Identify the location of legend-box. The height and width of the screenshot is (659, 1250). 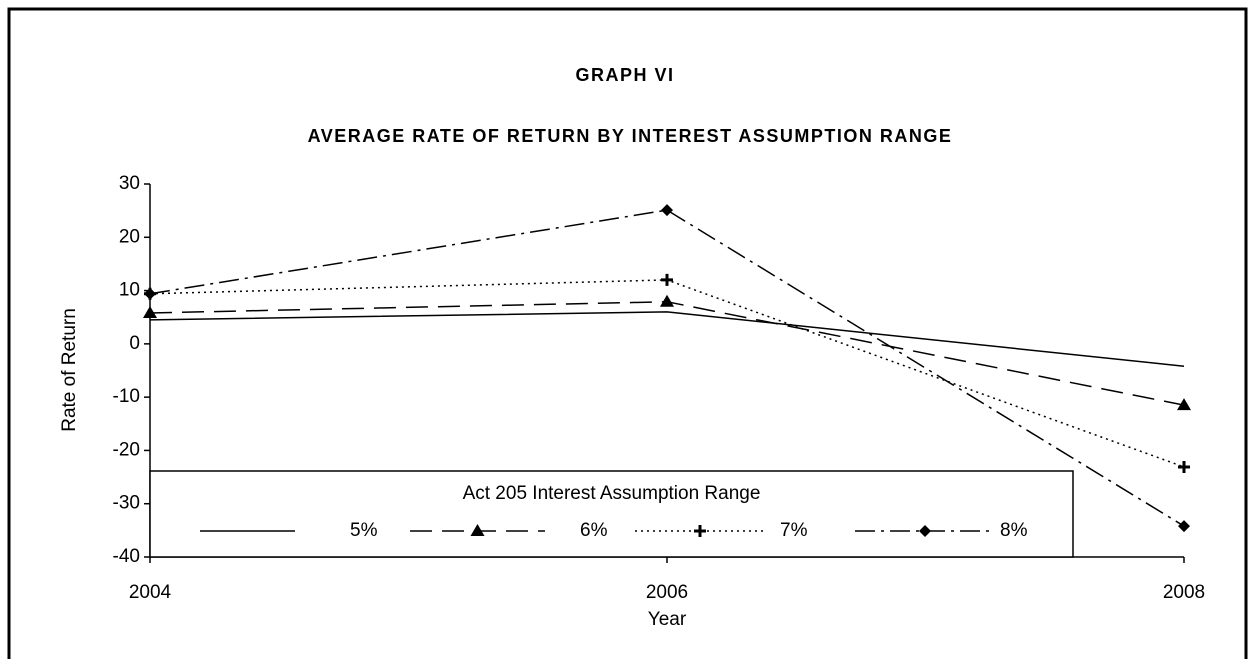
(611, 514).